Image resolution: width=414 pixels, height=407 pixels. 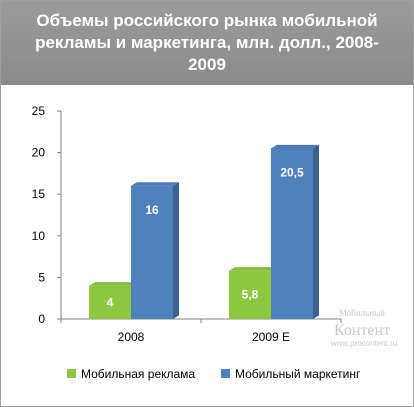 I want to click on watermark-line1: Мобильный, so click(x=362, y=313).